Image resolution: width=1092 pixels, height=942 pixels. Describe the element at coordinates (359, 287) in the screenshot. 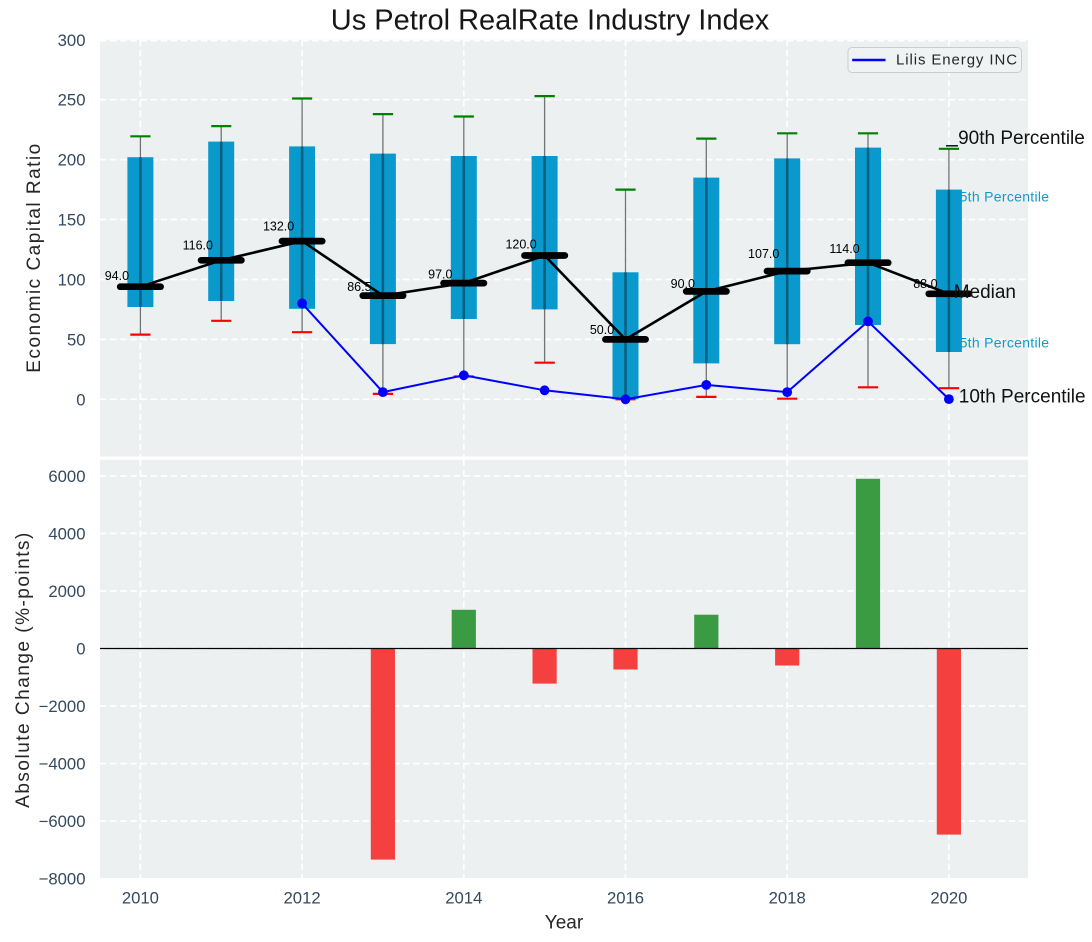

I see `svg-text: 86.5` at that location.